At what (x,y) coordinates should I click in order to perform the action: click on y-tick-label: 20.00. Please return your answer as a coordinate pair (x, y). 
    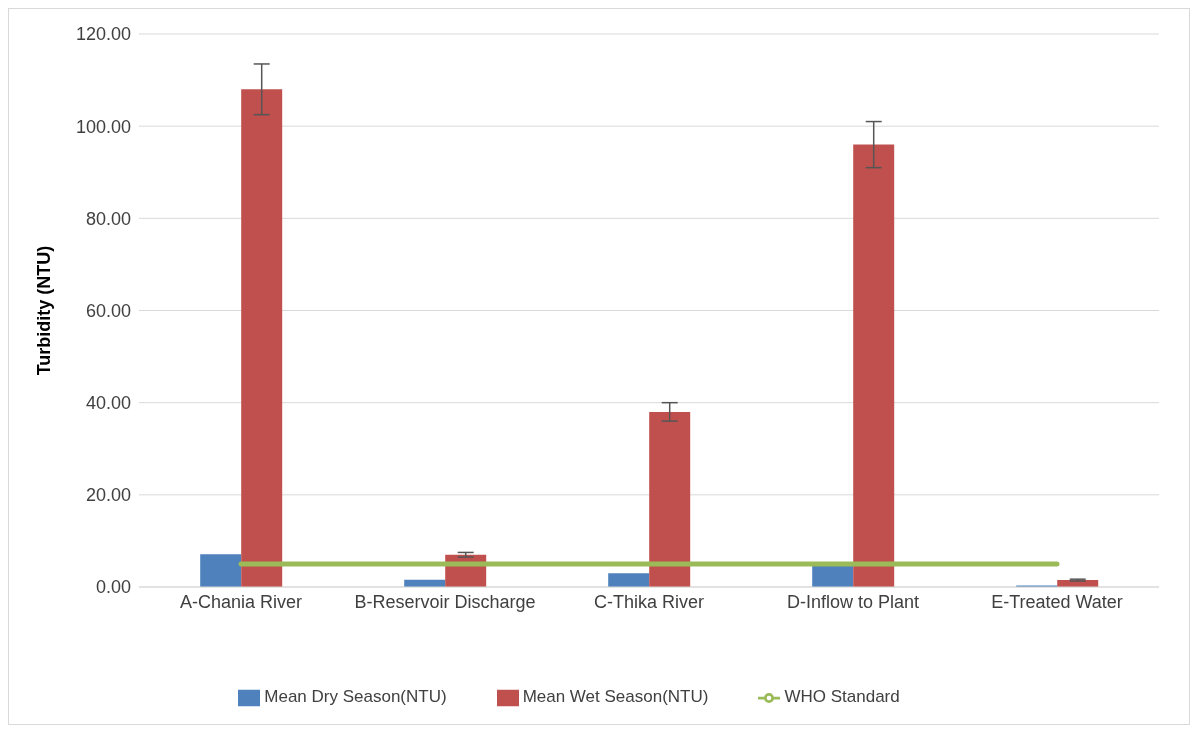
    Looking at the image, I should click on (108, 495).